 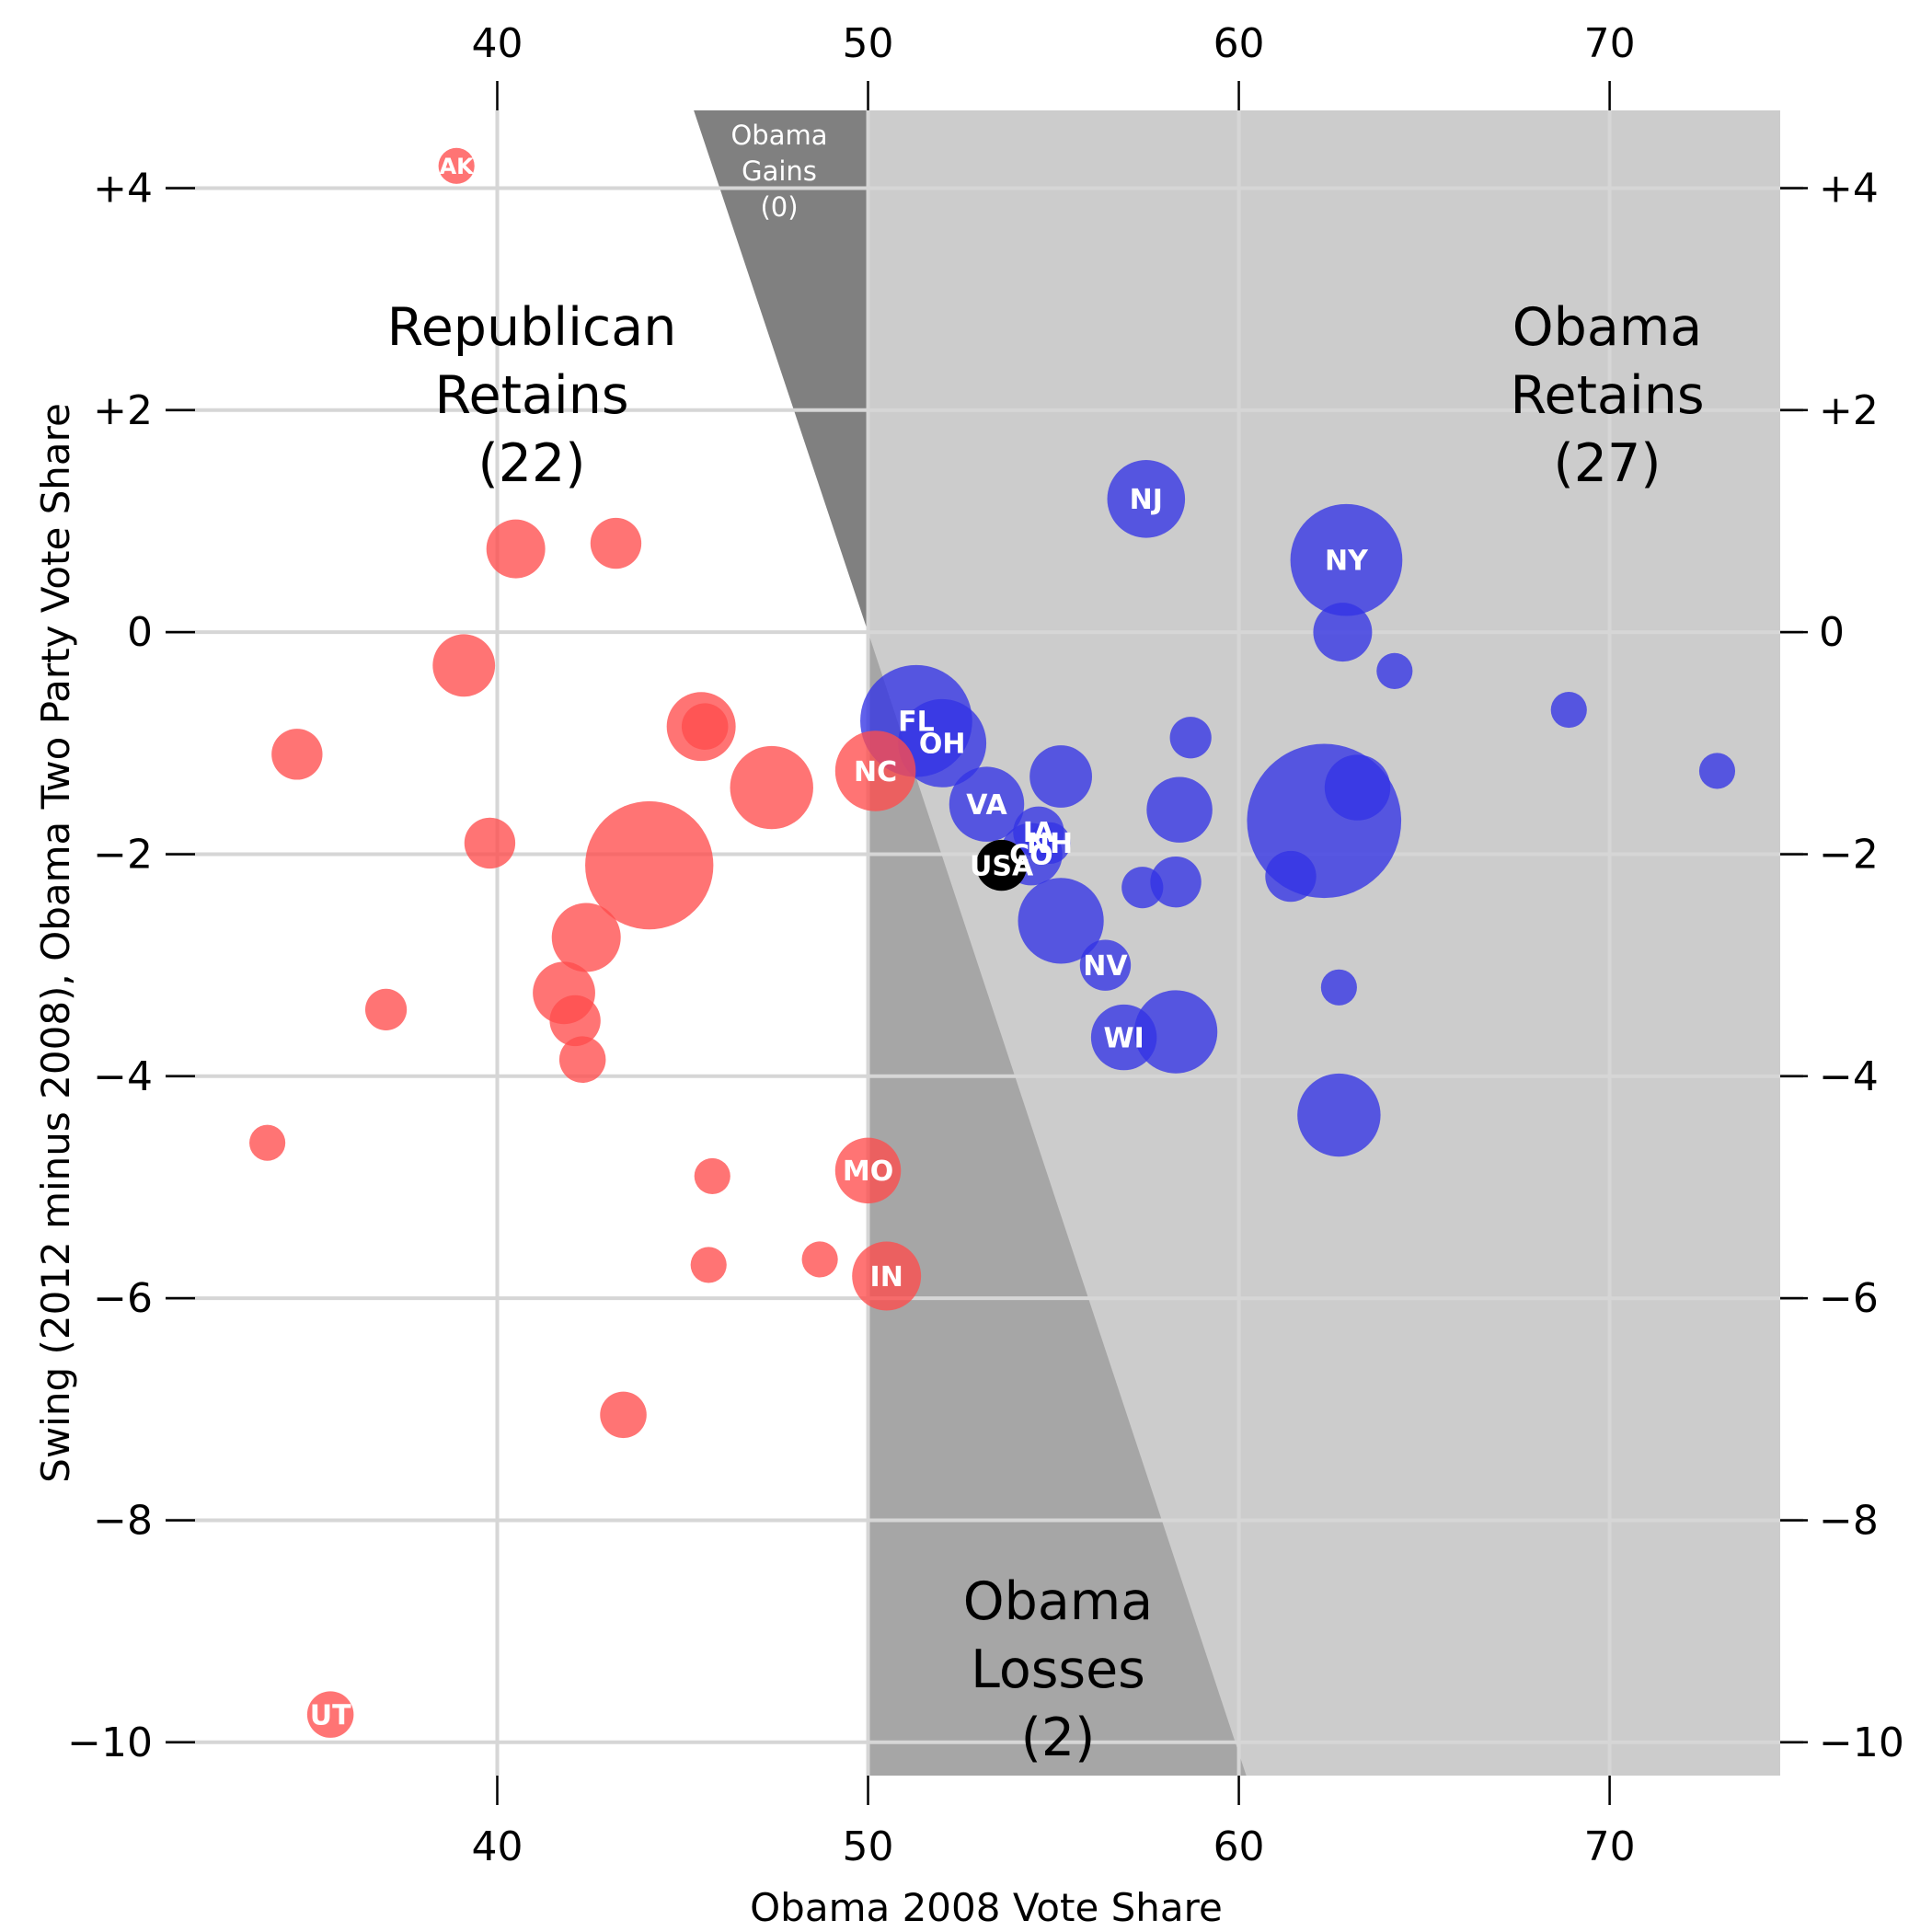 I want to click on bubble-label-nc: NC, so click(x=875, y=772).